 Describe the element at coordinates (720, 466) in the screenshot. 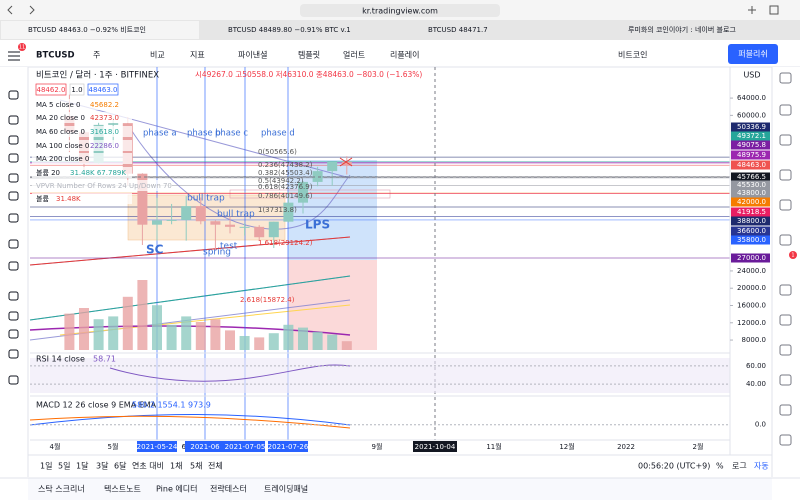

I see `percent-toggle: %` at that location.